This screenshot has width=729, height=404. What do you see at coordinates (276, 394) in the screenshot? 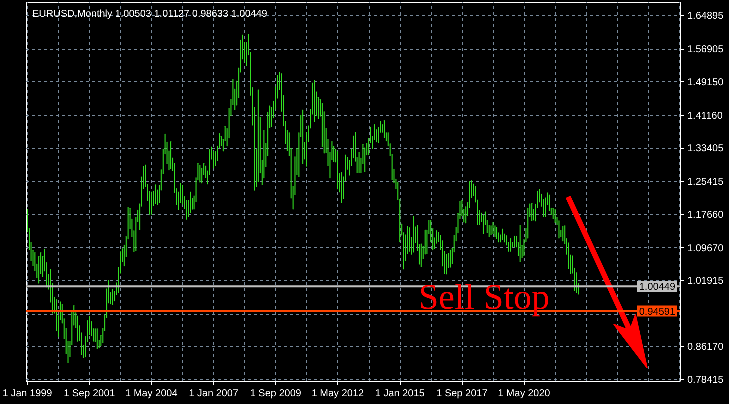
I see `x-tick-label: 1 Sep 2009` at bounding box center [276, 394].